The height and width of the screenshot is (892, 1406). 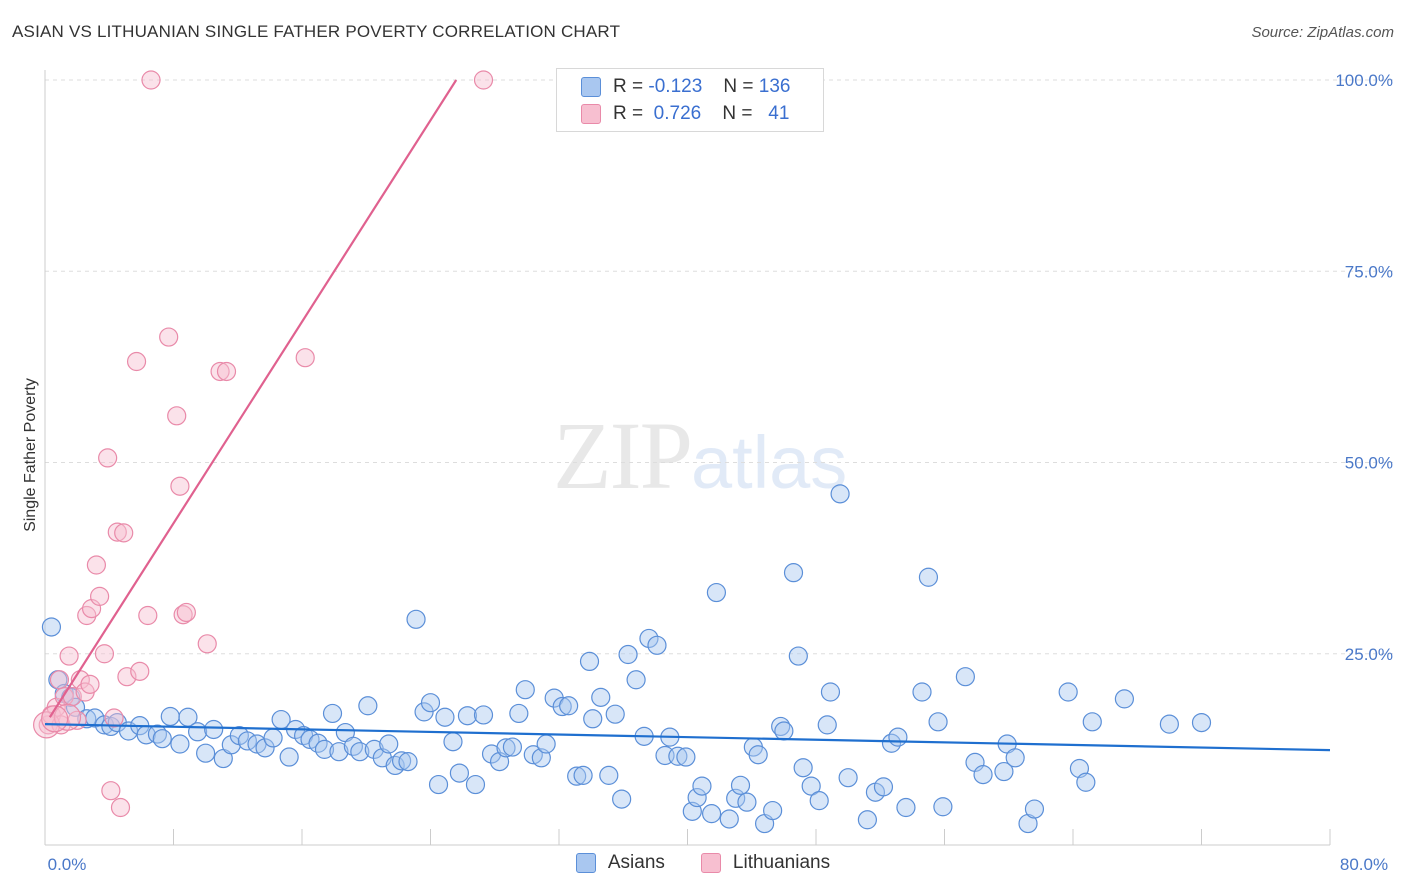 I want to click on series-legend: Asians Lithuanians, so click(x=703, y=863).